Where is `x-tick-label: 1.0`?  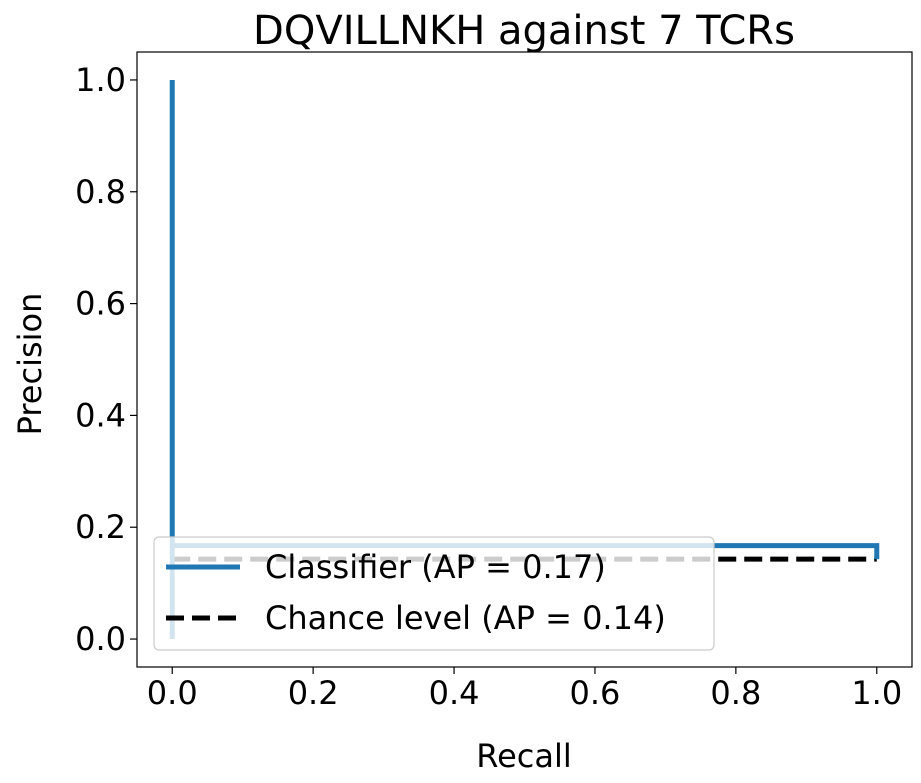
x-tick-label: 1.0 is located at coordinates (876, 693).